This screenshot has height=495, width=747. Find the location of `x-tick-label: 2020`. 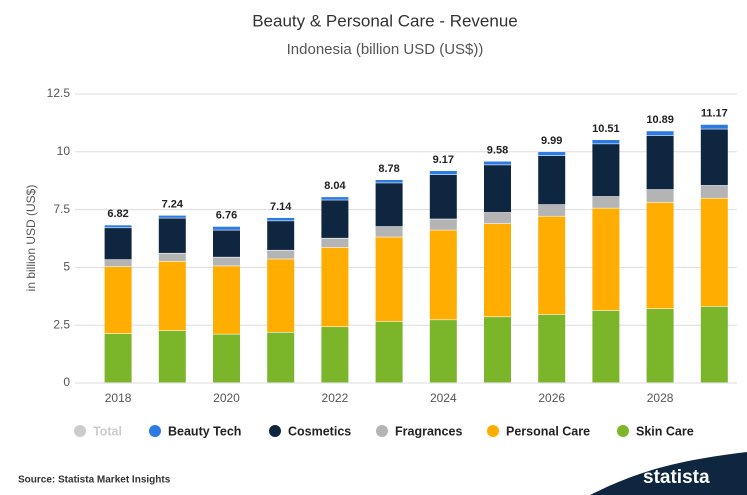

x-tick-label: 2020 is located at coordinates (226, 398).